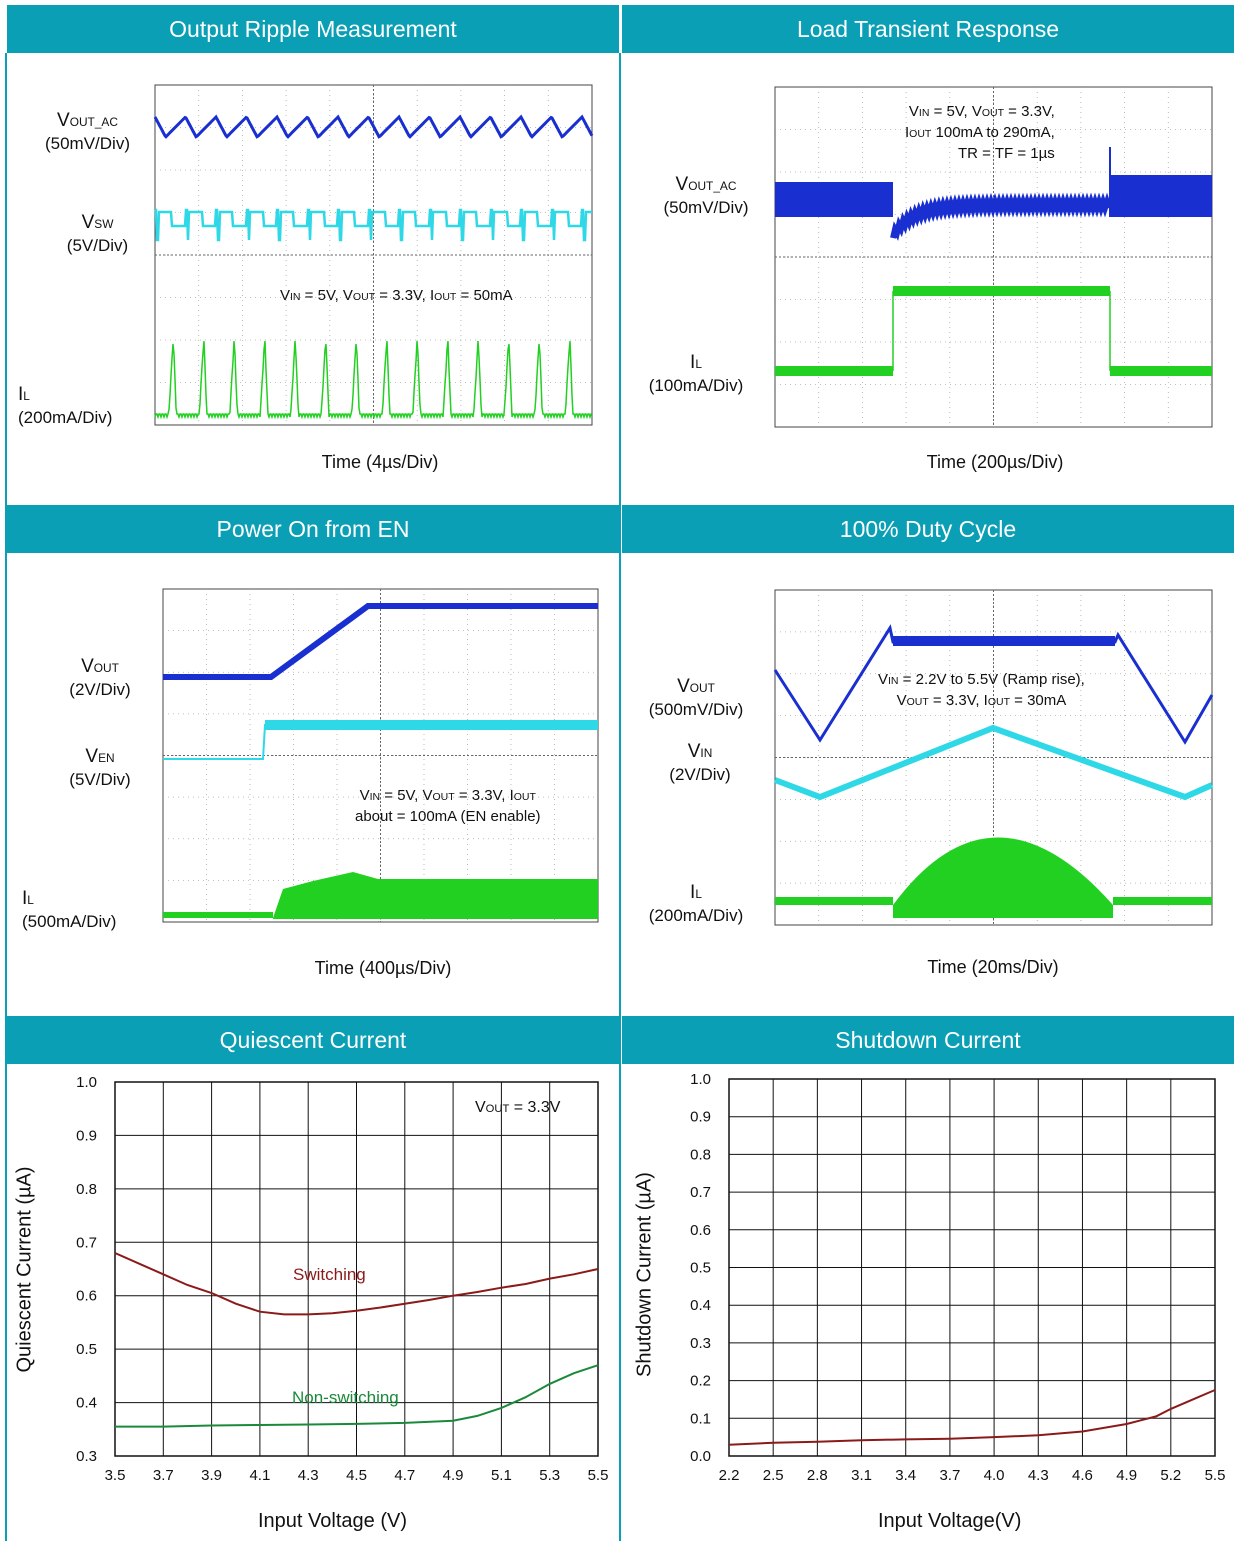 The height and width of the screenshot is (1541, 1234). I want to click on x-tick-label: 2.8, so click(817, 1475).